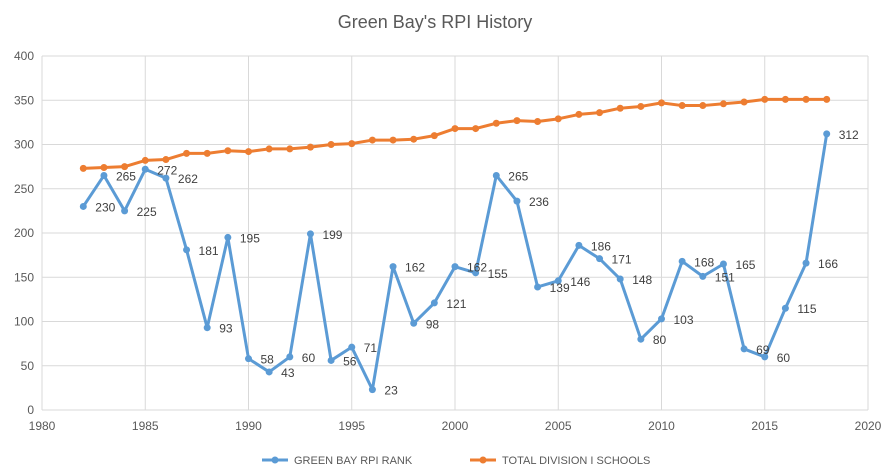  What do you see at coordinates (868, 426) in the screenshot?
I see `x-tick-label: 2020` at bounding box center [868, 426].